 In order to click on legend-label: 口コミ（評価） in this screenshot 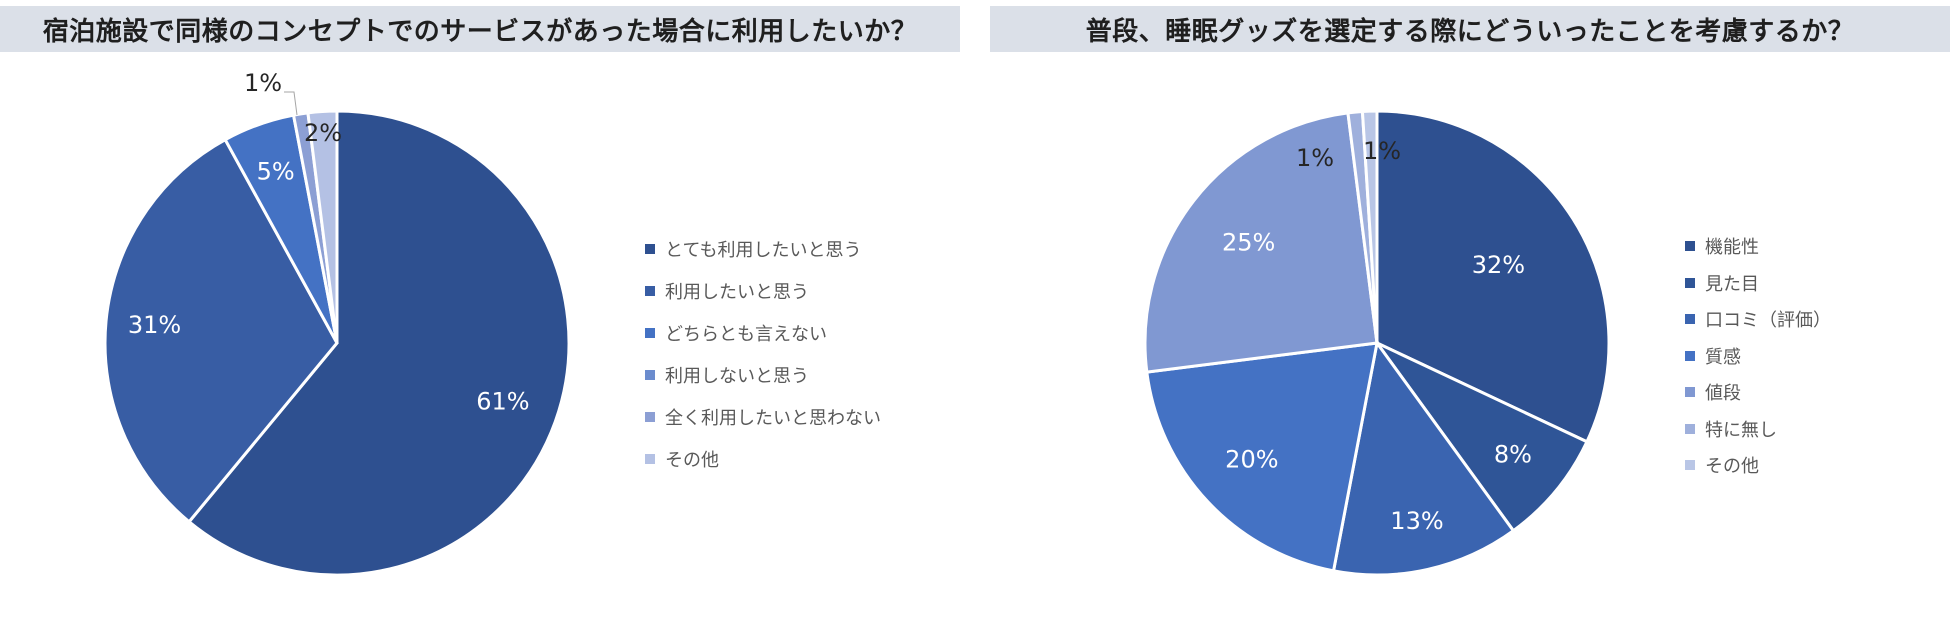, I will do `click(1768, 321)`.